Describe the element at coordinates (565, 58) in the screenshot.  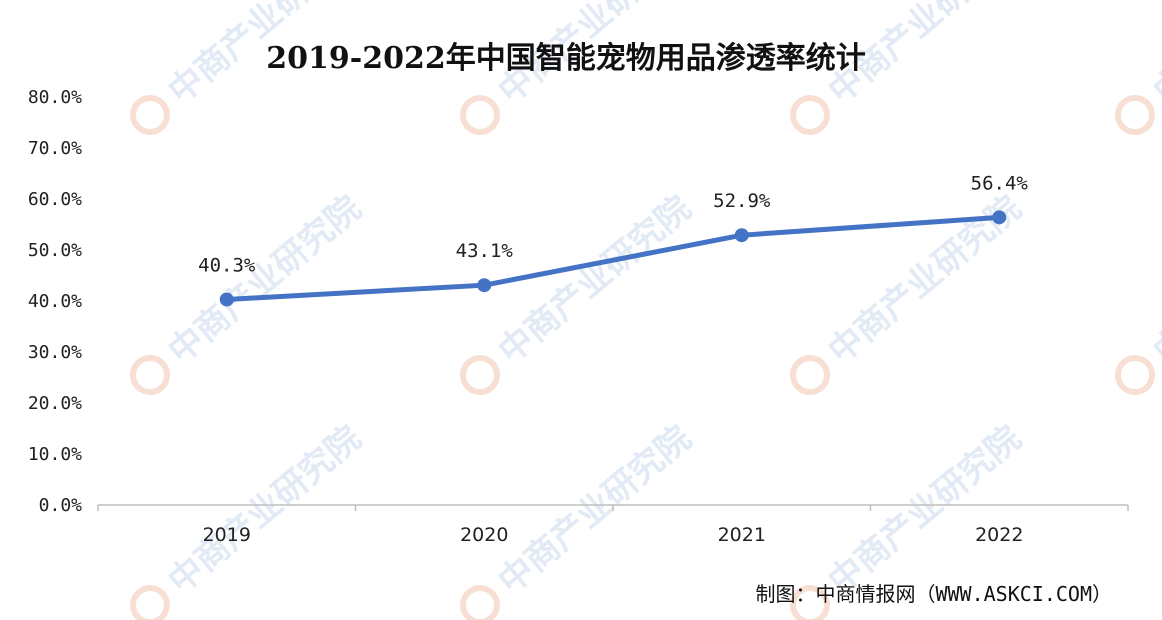
I see `chart-title: 2019-2022年中国智能宠物用品渗透率统计` at that location.